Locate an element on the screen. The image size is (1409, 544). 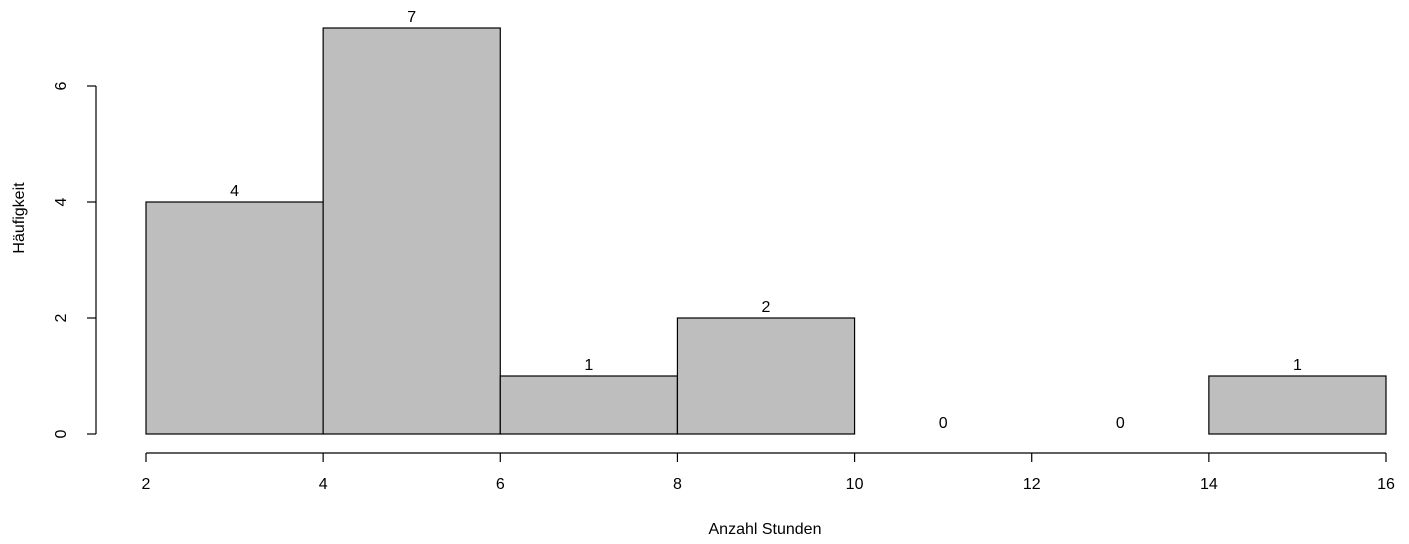
x-axis: 2 4 6 8 10 12 14 16 is located at coordinates (768, 472).